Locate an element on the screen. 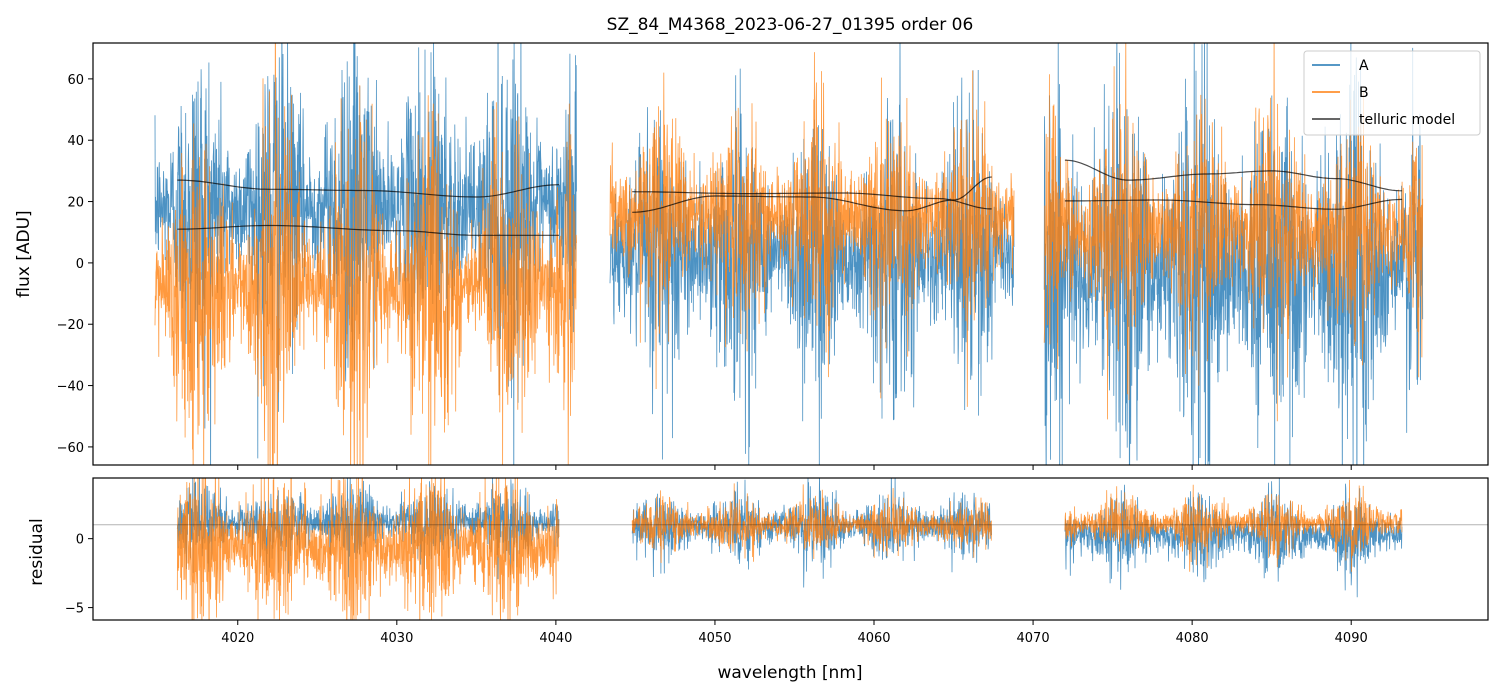  xtick-label: 4020 is located at coordinates (237, 638).